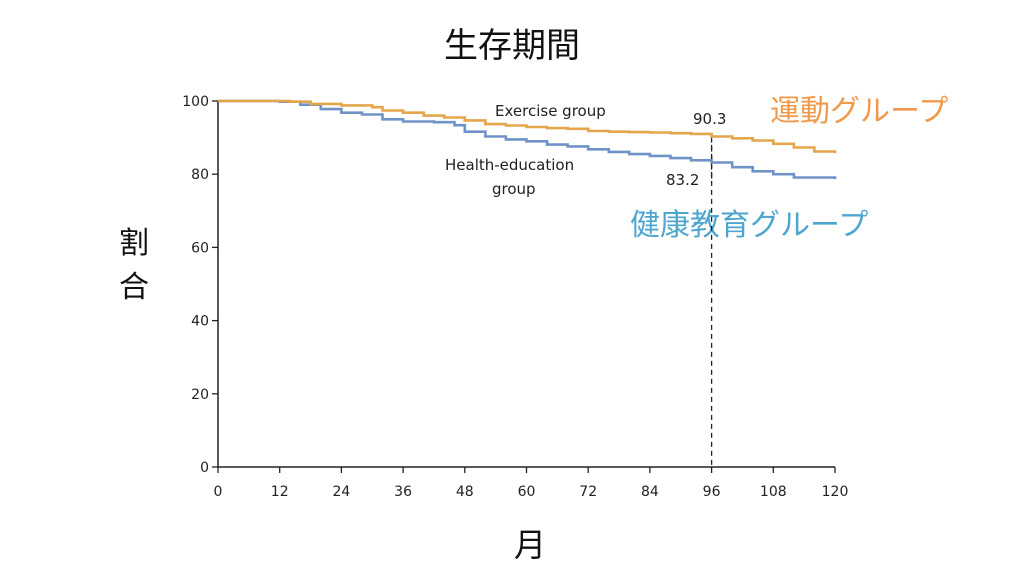 Image resolution: width=1024 pixels, height=576 pixels. Describe the element at coordinates (512, 46) in the screenshot. I see `chart-title: 生存期間` at that location.